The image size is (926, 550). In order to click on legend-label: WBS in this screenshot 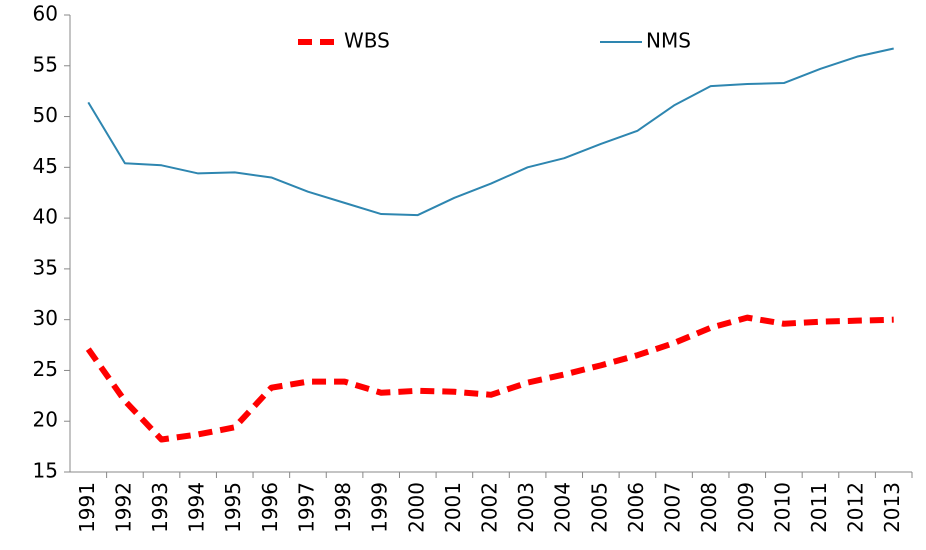, I will do `click(367, 41)`.